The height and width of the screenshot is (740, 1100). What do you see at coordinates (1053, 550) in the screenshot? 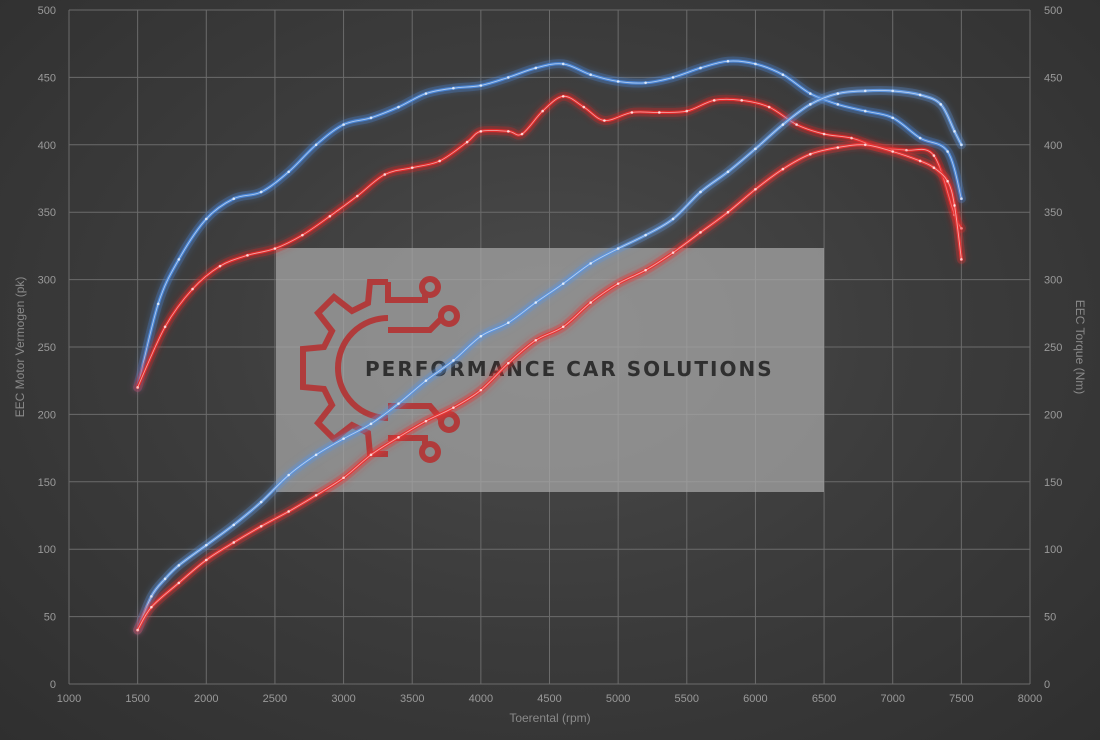
I see `y-right-tick-label: 100` at bounding box center [1053, 550].